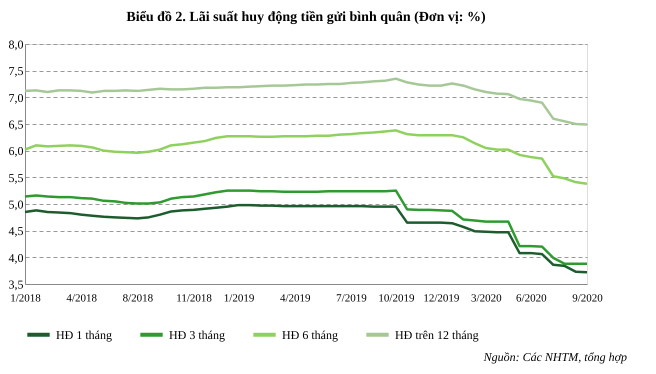  I want to click on x-tick-label: 3/2020, so click(486, 298).